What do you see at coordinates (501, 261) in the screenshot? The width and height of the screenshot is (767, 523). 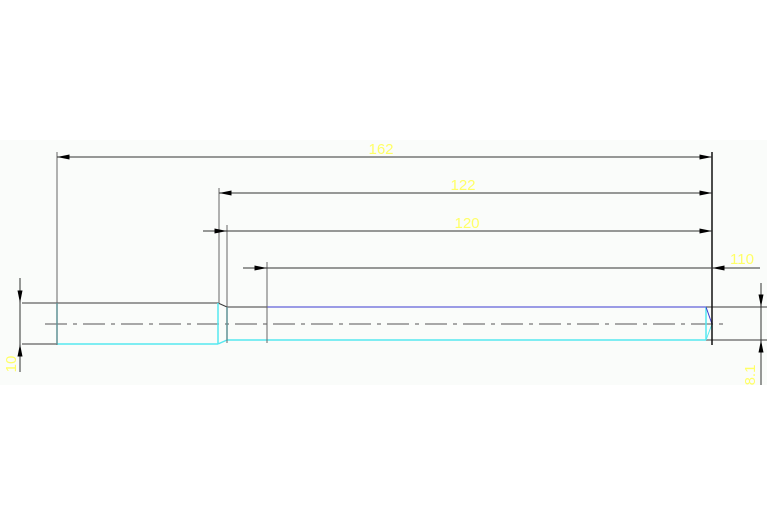 I see `dimension-110: 110` at bounding box center [501, 261].